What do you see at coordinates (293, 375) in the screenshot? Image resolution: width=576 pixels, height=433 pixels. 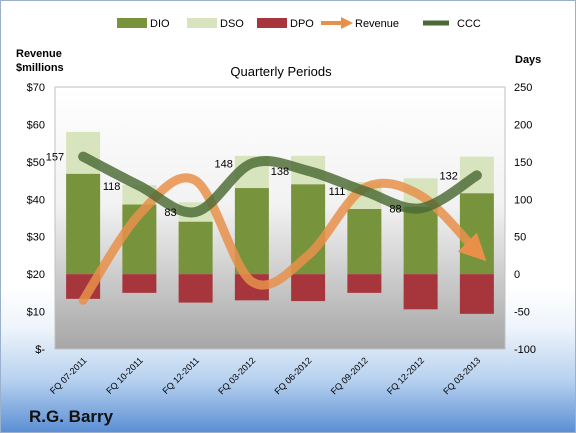 I see `category-label: FQ 06-2012` at bounding box center [293, 375].